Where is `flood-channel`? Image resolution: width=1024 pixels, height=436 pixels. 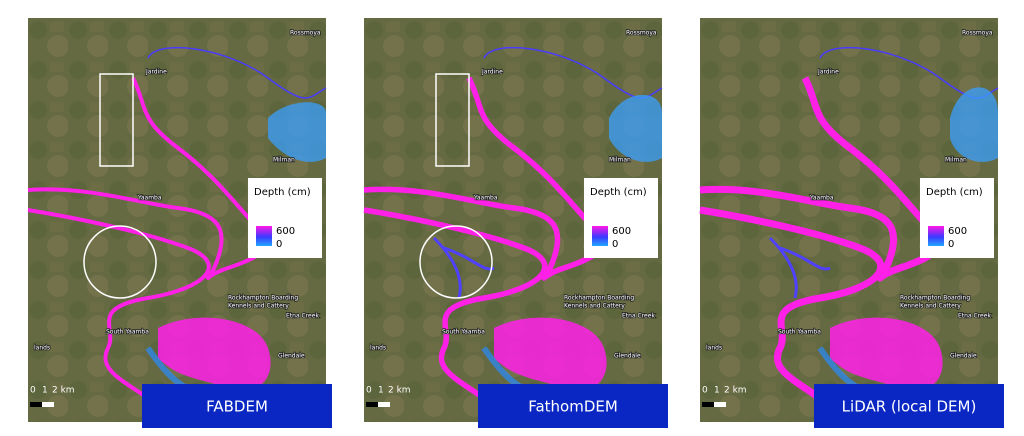
flood-channel is located at coordinates (799, 267).